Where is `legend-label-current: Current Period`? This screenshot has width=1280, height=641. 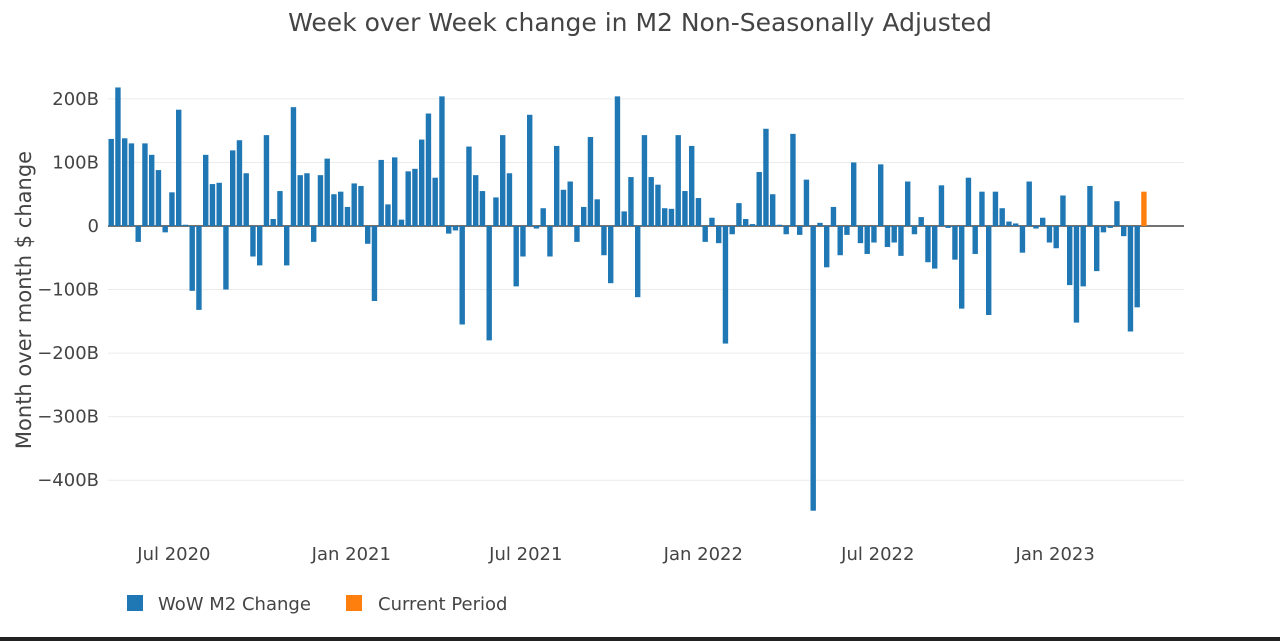
legend-label-current: Current Period is located at coordinates (442, 604).